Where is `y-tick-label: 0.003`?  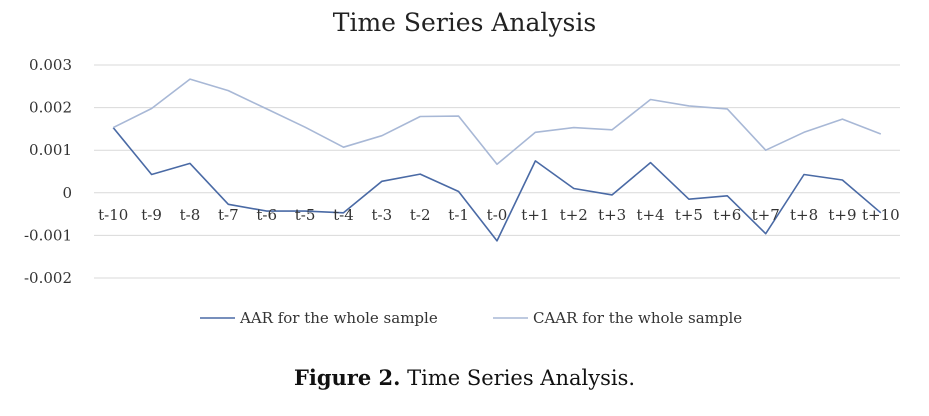
y-tick-label: 0.003 is located at coordinates (50, 65).